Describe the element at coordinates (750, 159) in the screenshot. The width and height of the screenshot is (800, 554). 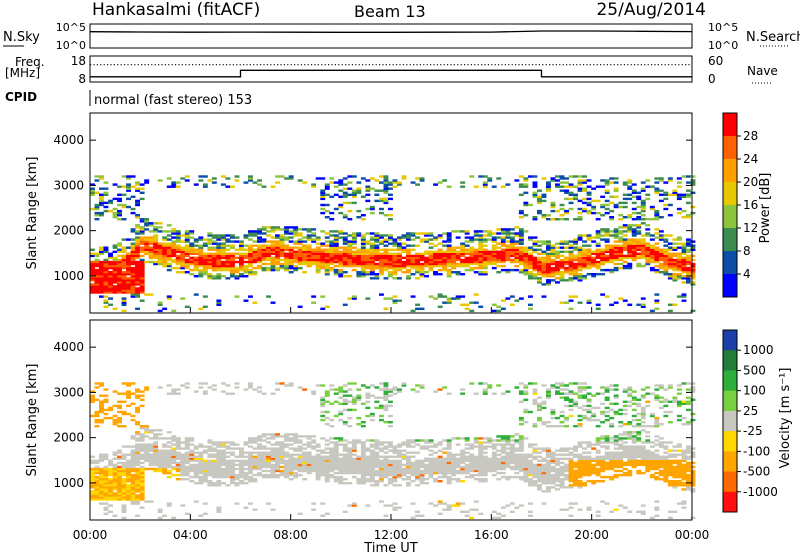
I see `colorbar-tick-label: 24` at that location.